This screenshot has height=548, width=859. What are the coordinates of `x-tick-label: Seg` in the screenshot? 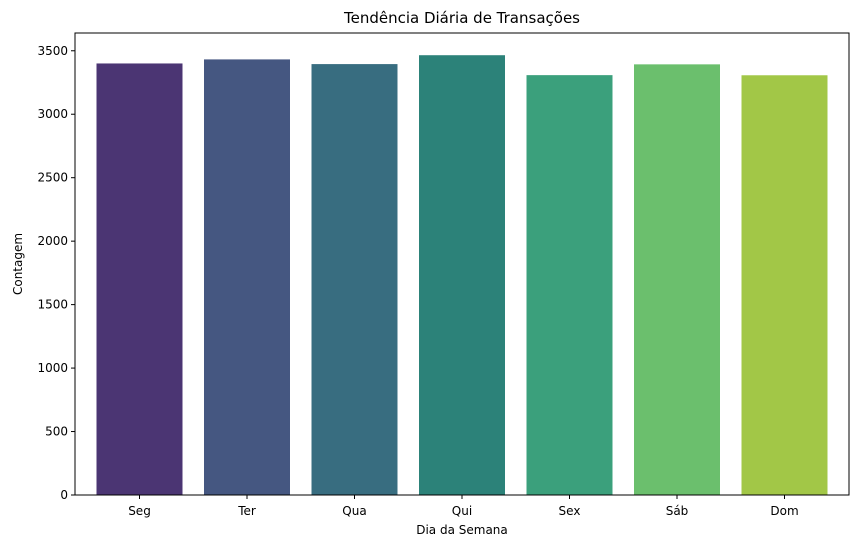 It's located at (139, 511).